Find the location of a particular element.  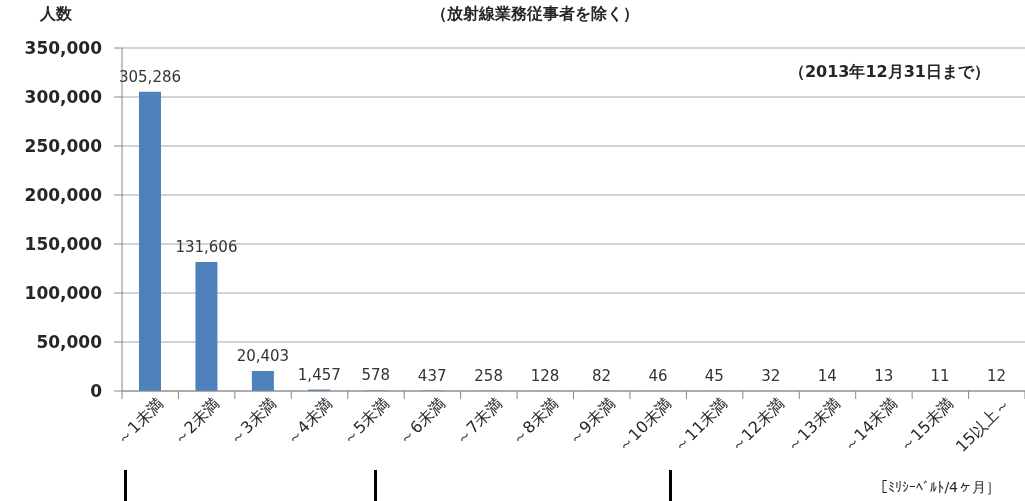

y-tick-label: 250,000 is located at coordinates (63, 146).